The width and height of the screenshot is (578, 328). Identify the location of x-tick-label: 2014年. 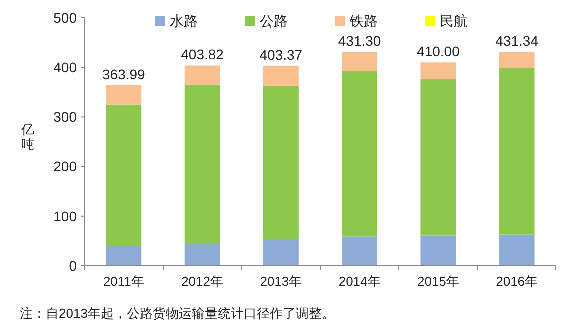
(359, 281).